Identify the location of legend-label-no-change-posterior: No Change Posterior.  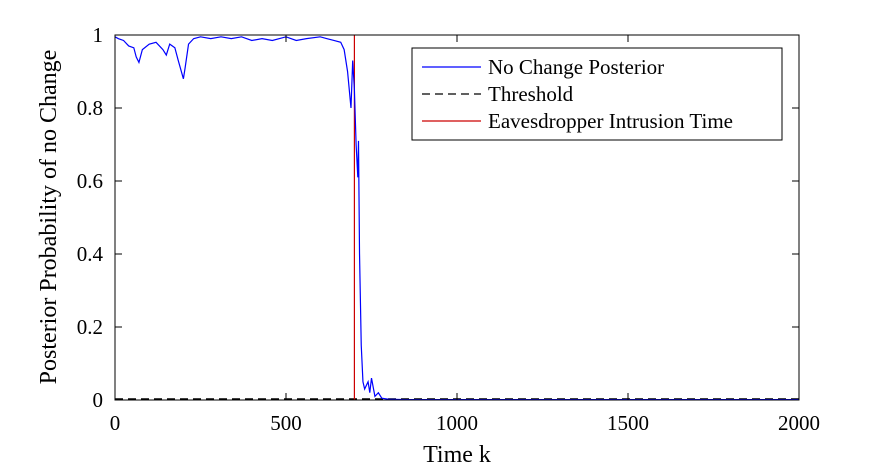
(576, 67).